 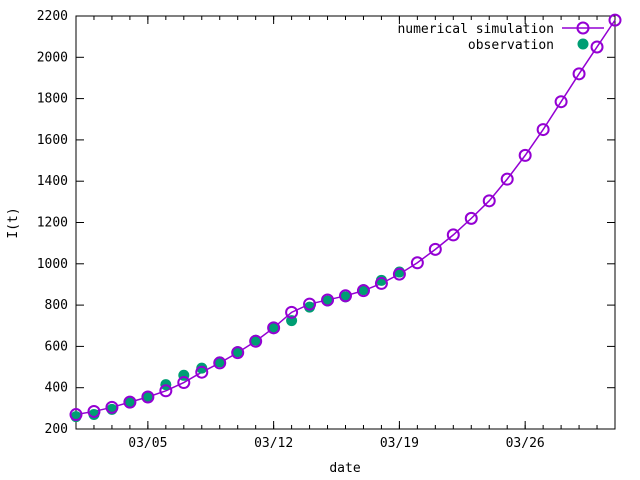 I want to click on y-tick-label: 1400, so click(x=52, y=181).